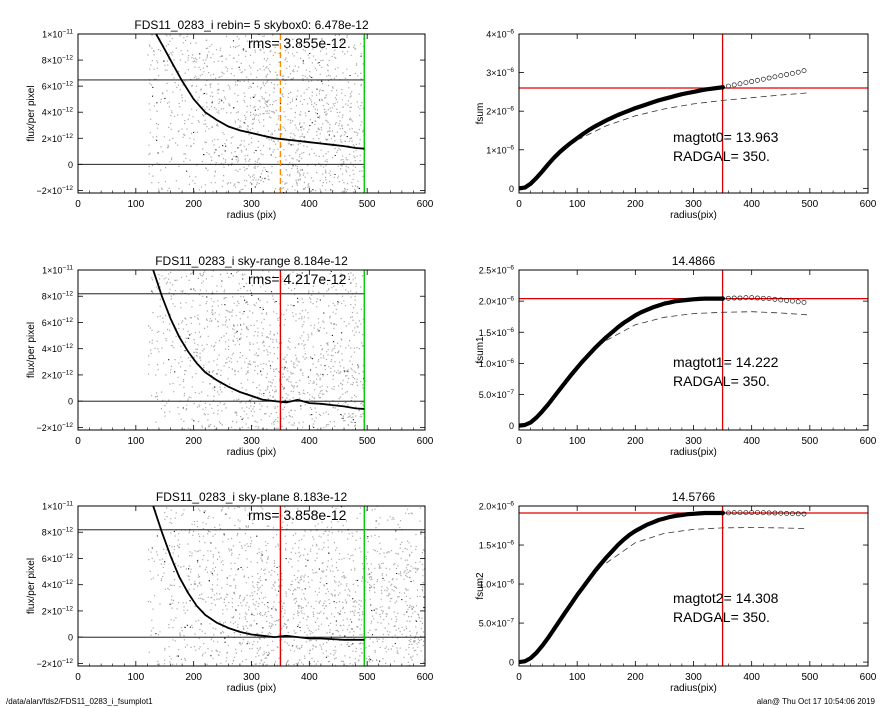 This screenshot has height=708, width=885. I want to click on x-tick-label: 100, so click(577, 677).